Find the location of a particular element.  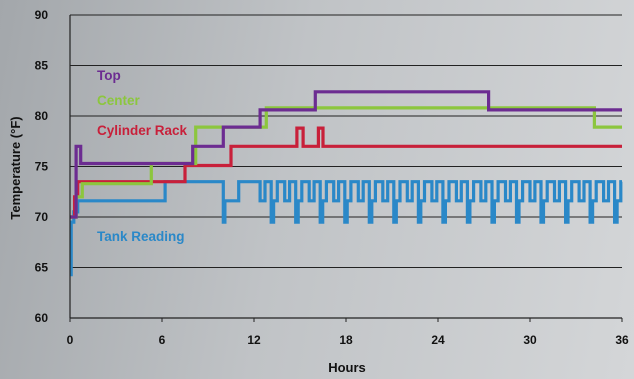

y-axis-title: Temperature (°F) is located at coordinates (15, 167).